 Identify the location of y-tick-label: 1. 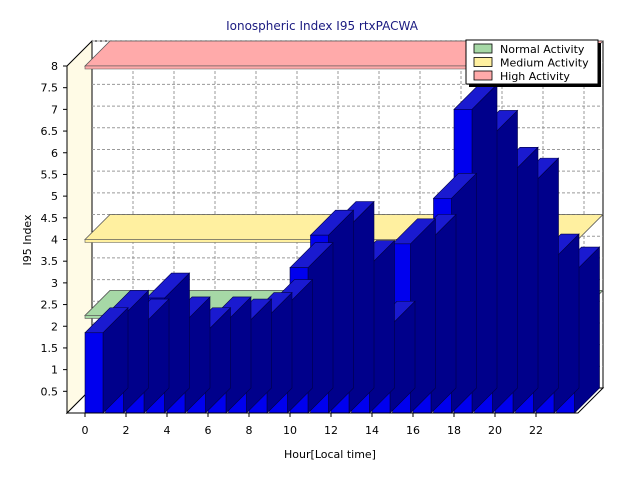
(54, 370).